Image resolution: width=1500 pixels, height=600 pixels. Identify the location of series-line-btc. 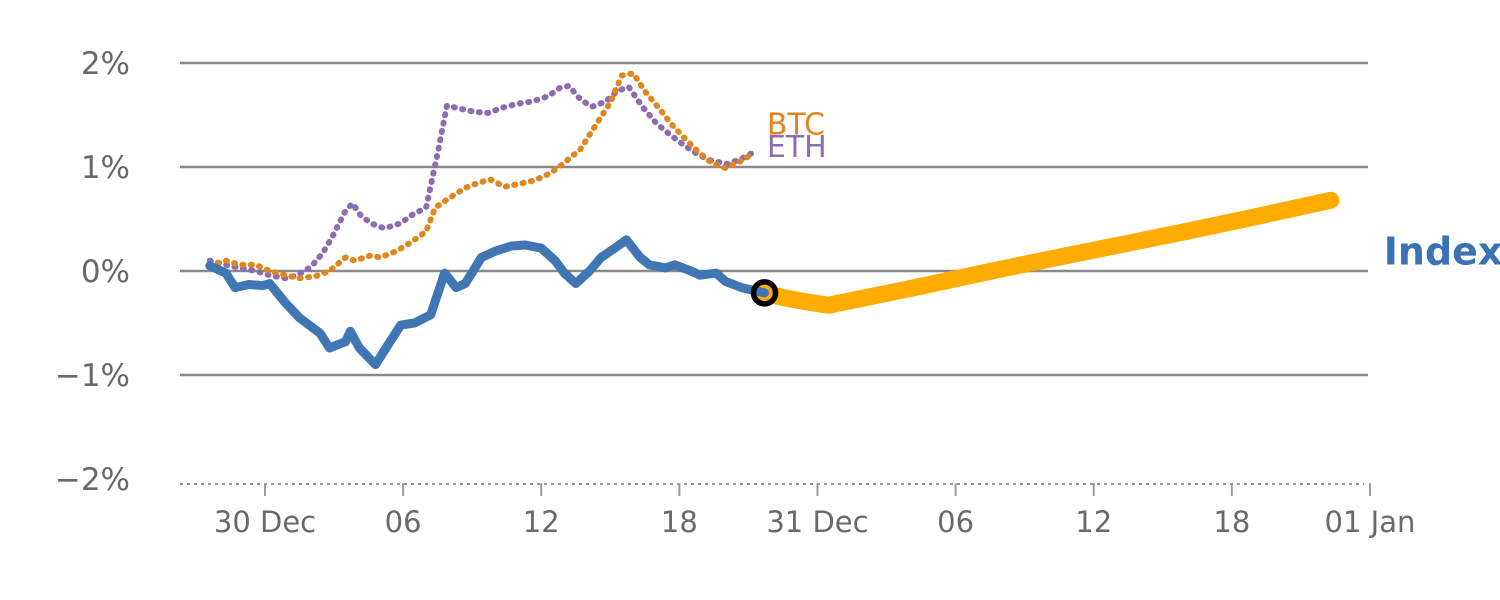
(481, 176).